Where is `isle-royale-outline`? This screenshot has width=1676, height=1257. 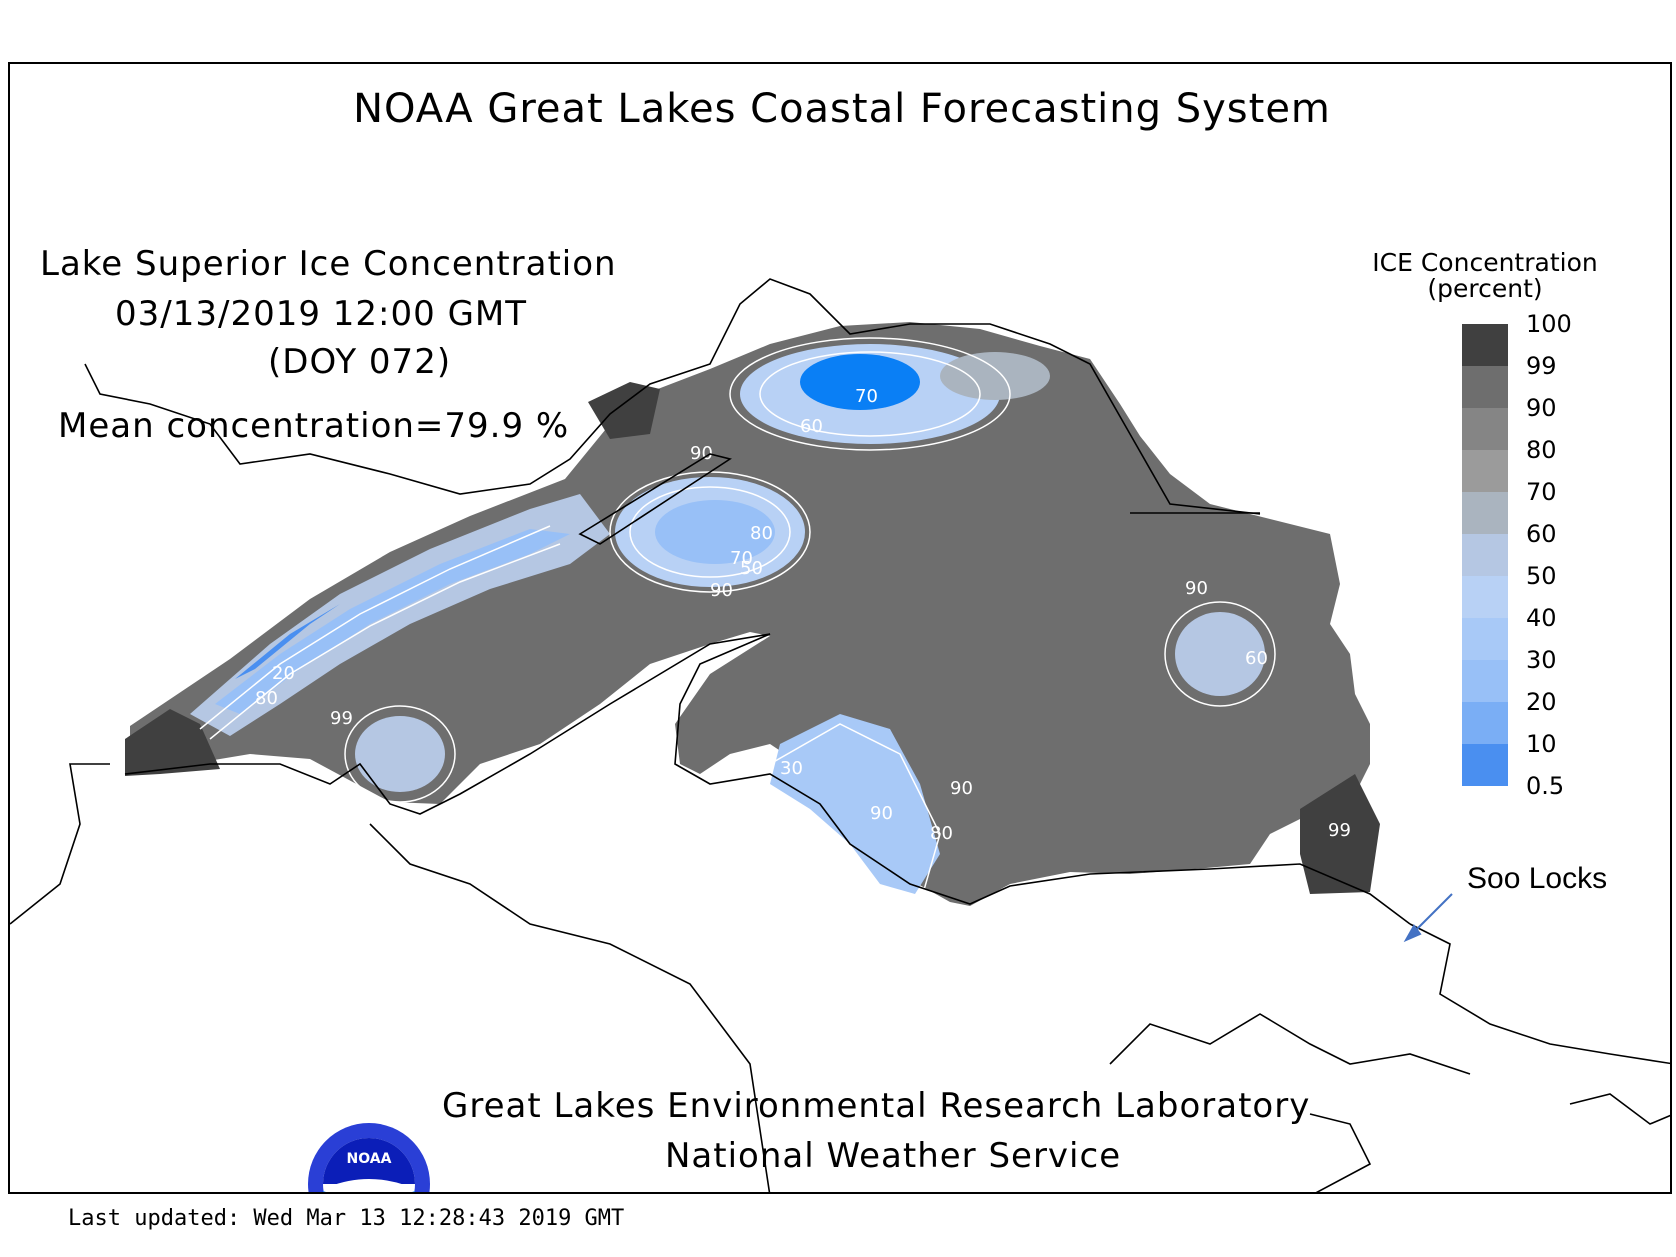
isle-royale-outline is located at coordinates (655, 499).